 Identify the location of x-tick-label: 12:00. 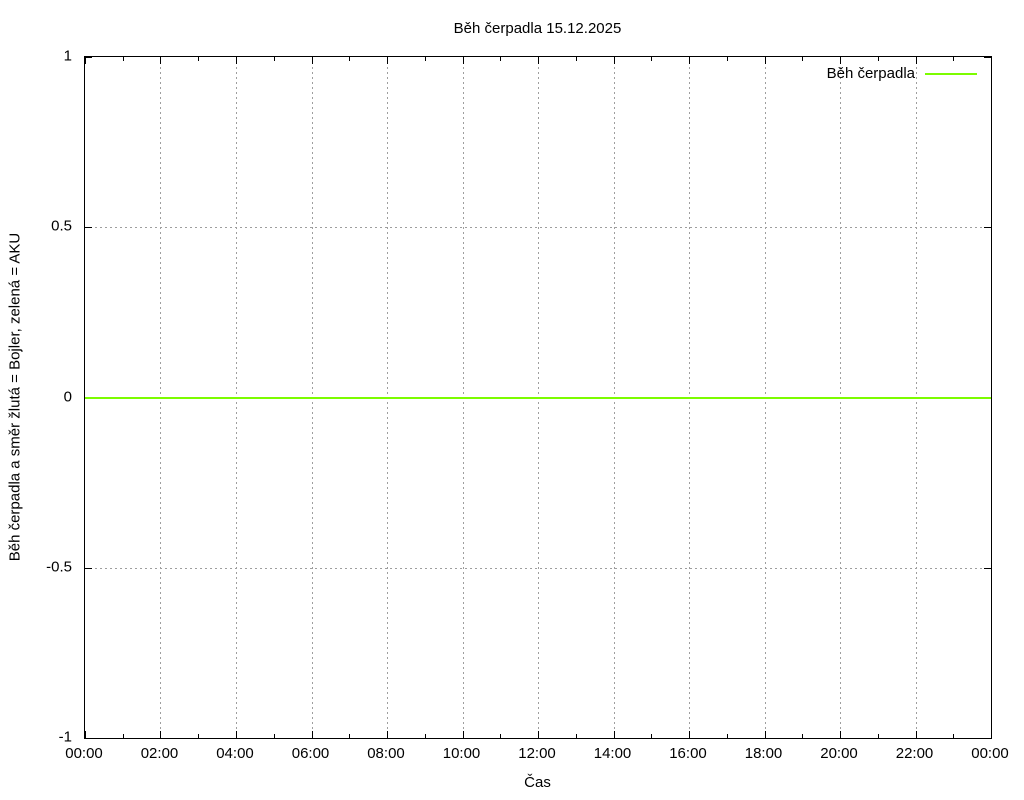
(537, 753).